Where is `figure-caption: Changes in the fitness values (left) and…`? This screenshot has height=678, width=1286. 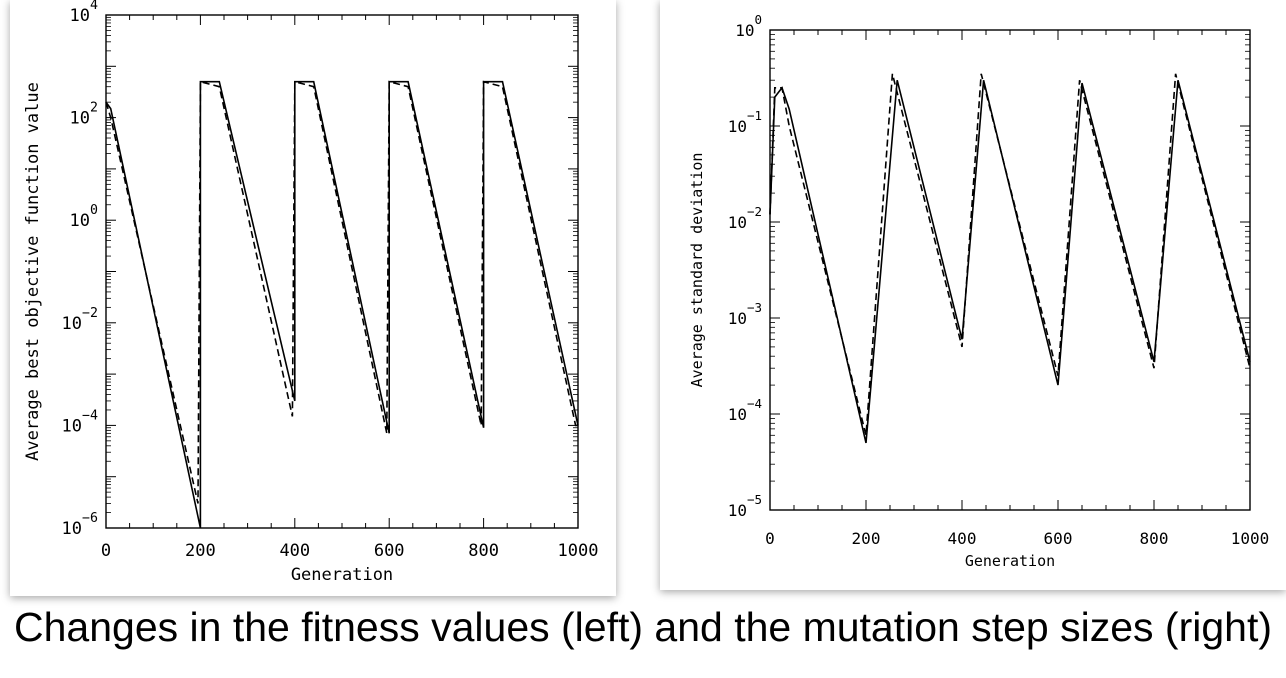 figure-caption: Changes in the fitness values (left) and… is located at coordinates (643, 627).